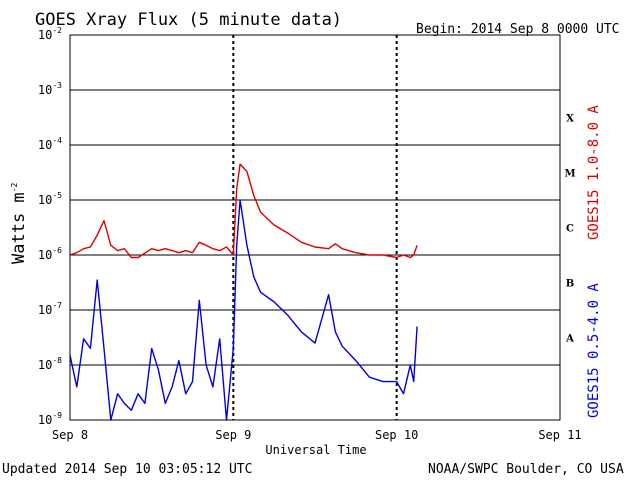  I want to click on legend-blue: GOES15 0.5-4.0 A, so click(594, 350).